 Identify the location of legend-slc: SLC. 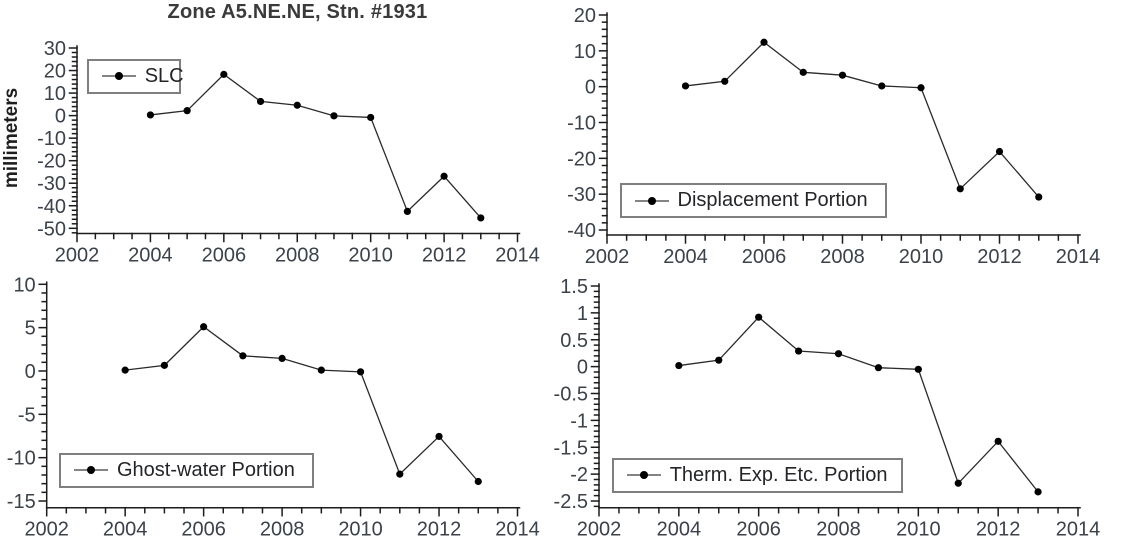
(135, 76).